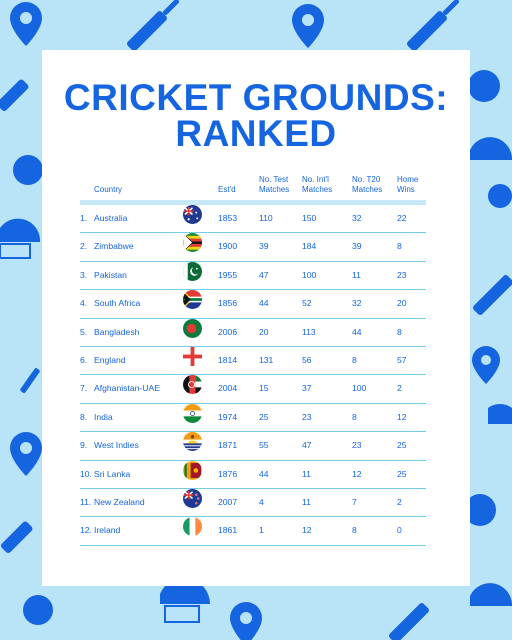 Image resolution: width=512 pixels, height=640 pixels. I want to click on intl-matches-cell: 56, so click(307, 359).